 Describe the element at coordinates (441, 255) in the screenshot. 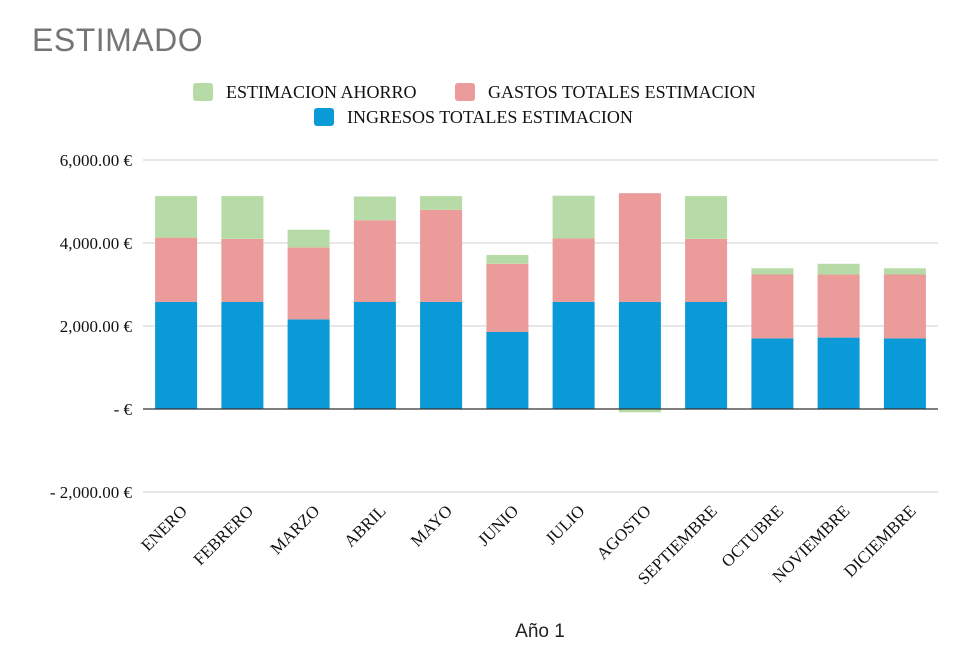

I see `bar-gastos-totales-estimacion-mayo` at that location.